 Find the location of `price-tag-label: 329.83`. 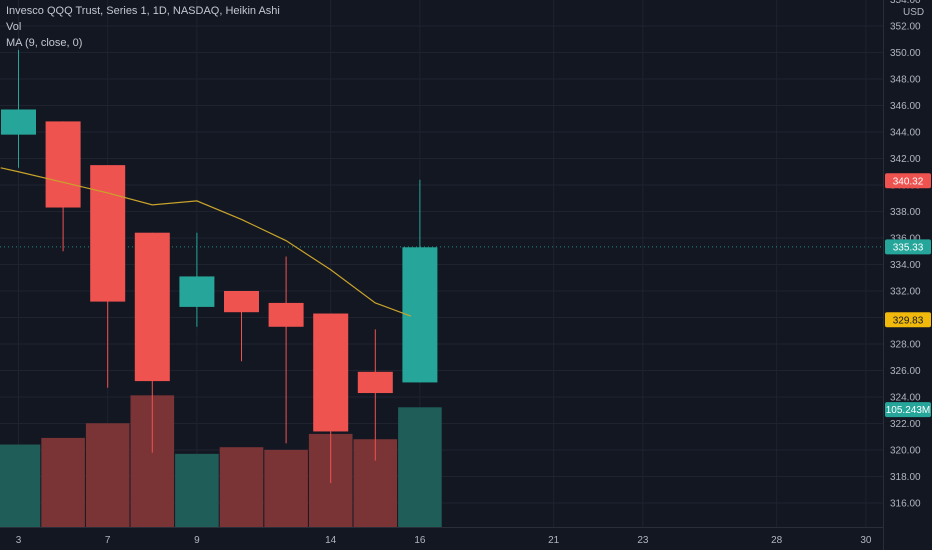

price-tag-label: 329.83 is located at coordinates (908, 320).